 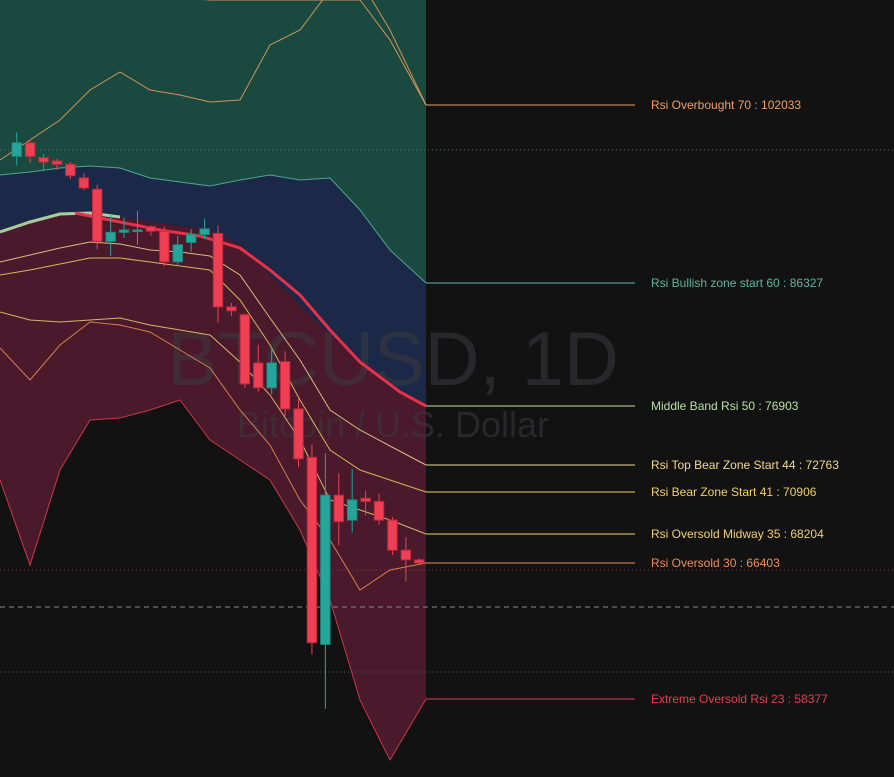 What do you see at coordinates (734, 492) in the screenshot?
I see `band-label: Rsi Bear Zone Start 41 : 70906` at bounding box center [734, 492].